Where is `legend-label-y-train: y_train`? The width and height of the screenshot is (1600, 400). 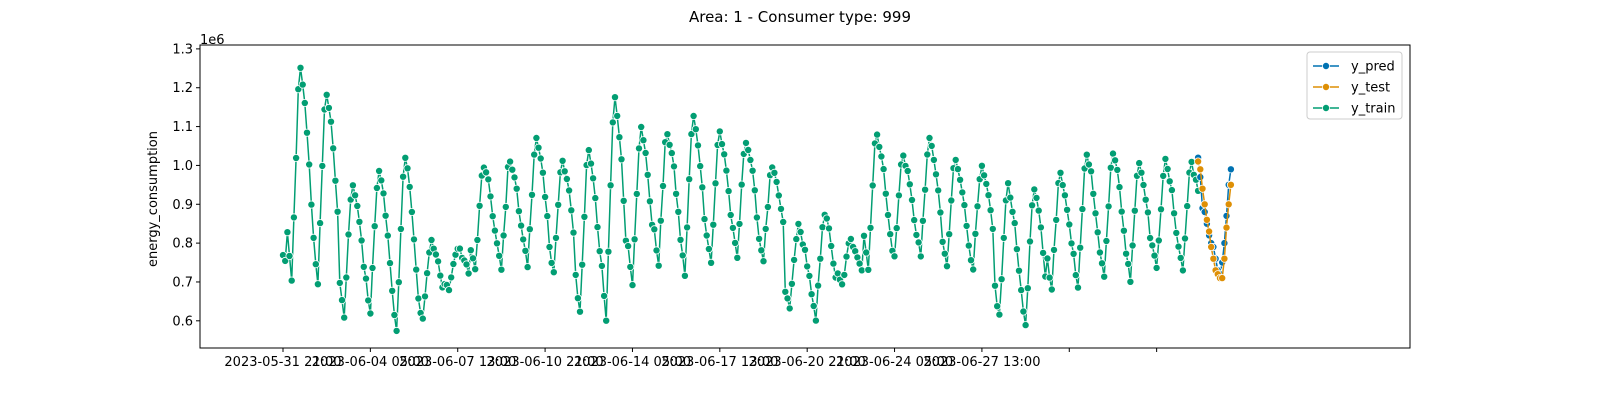 legend-label-y-train: y_train is located at coordinates (1373, 109).